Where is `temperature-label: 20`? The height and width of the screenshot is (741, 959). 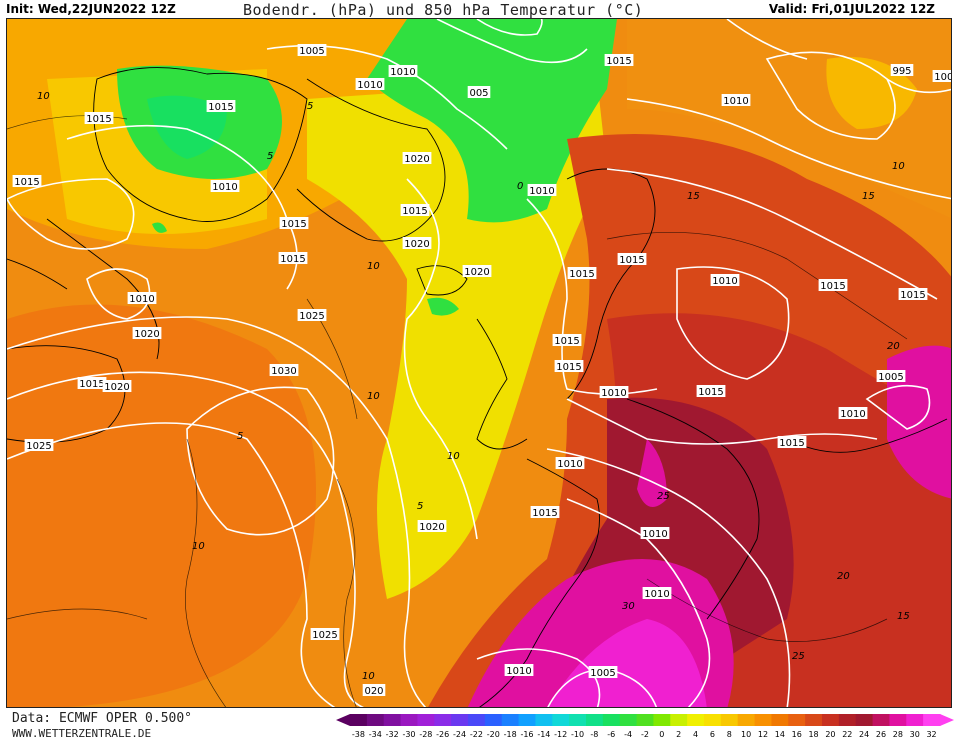
temperature-label: 20 is located at coordinates (843, 576).